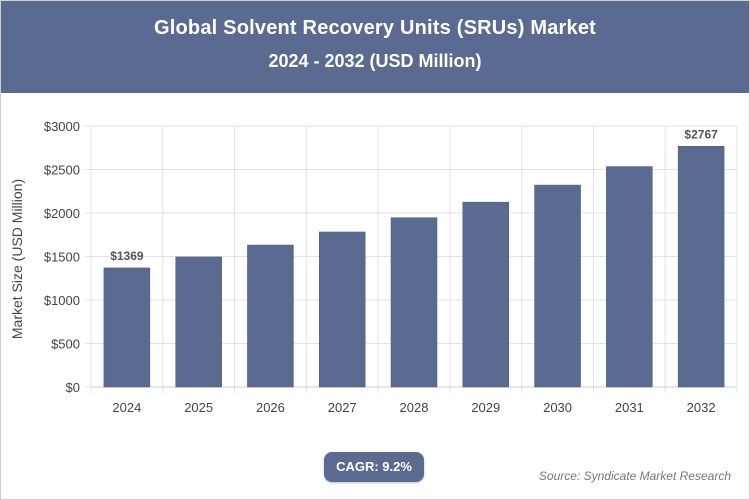 The image size is (750, 500). I want to click on x-tick-label: 2024, so click(126, 407).